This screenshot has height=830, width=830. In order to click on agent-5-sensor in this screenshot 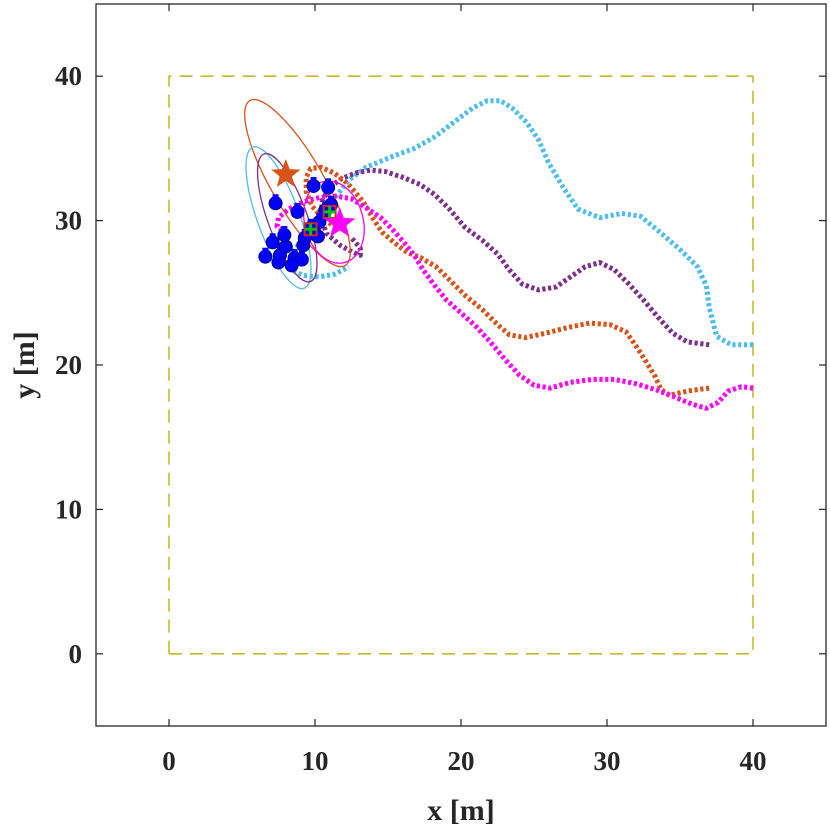, I will do `click(301, 253)`.